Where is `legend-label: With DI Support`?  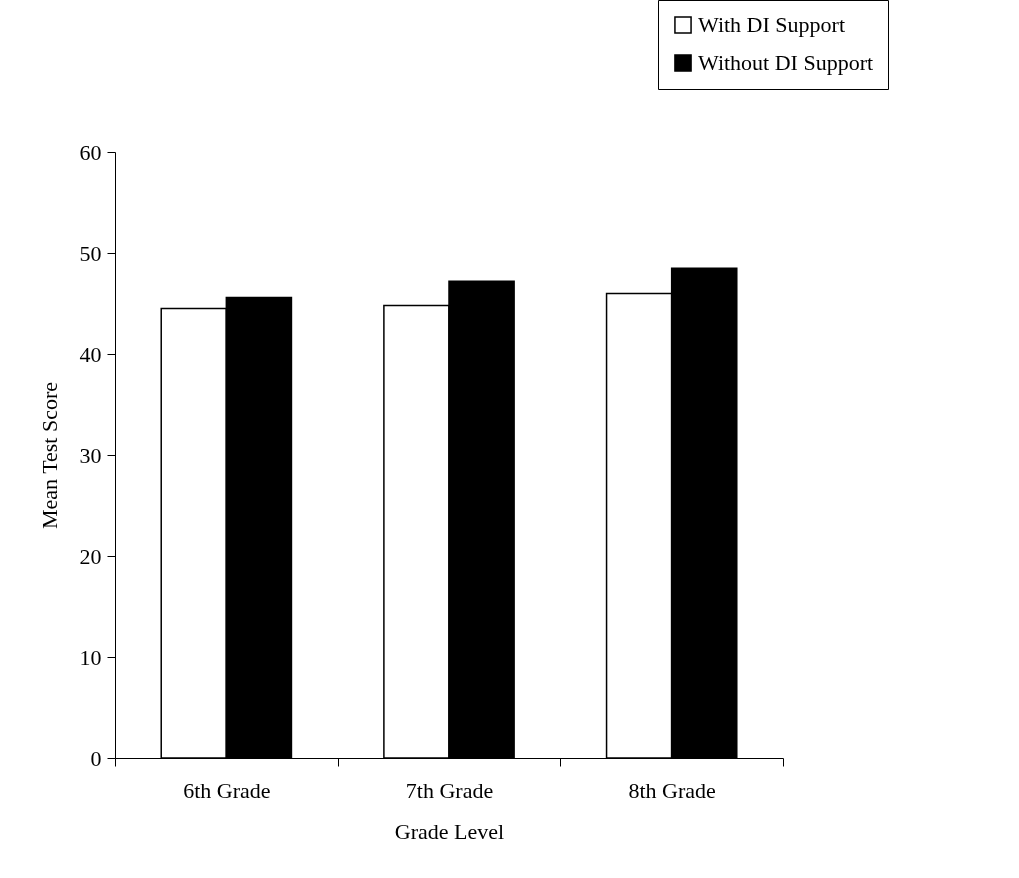
legend-label: With DI Support is located at coordinates (771, 24).